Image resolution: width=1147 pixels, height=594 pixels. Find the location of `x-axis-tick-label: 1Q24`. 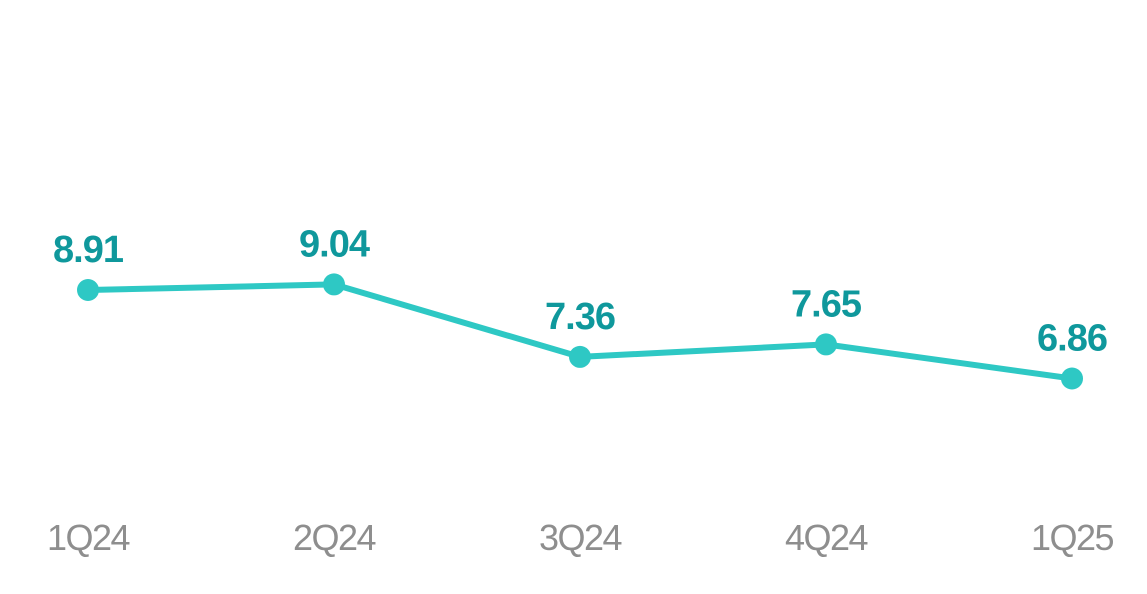

x-axis-tick-label: 1Q24 is located at coordinates (88, 537).